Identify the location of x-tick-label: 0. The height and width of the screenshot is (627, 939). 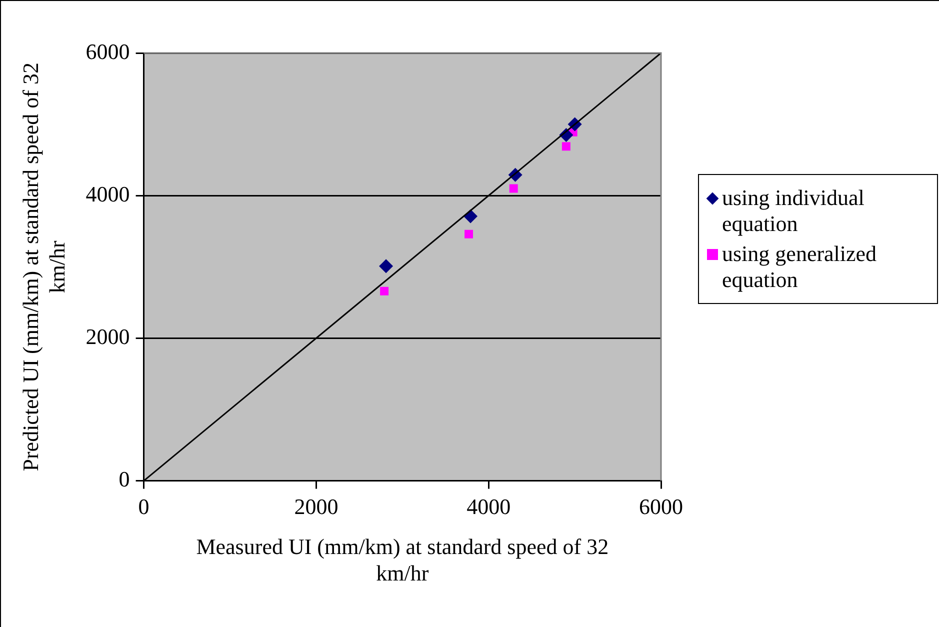
(144, 506).